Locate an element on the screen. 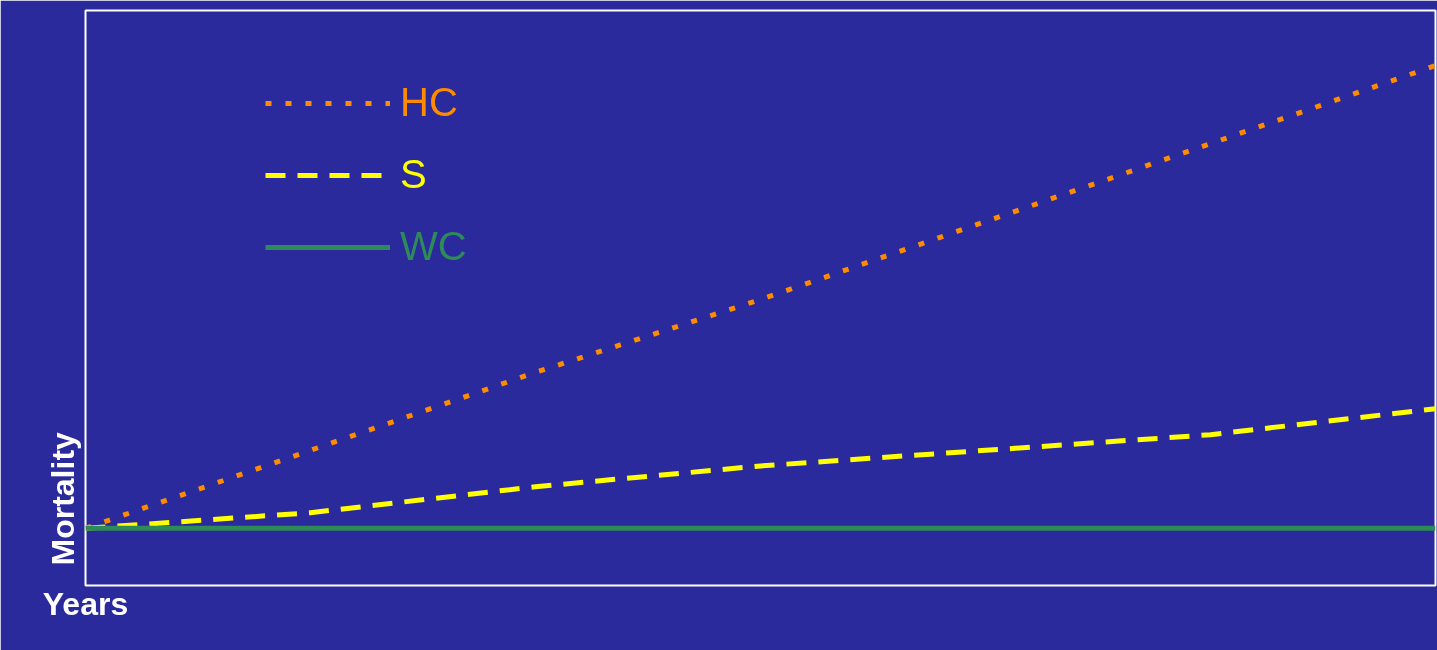  y-axis-title: Mortality is located at coordinates (62, 498).